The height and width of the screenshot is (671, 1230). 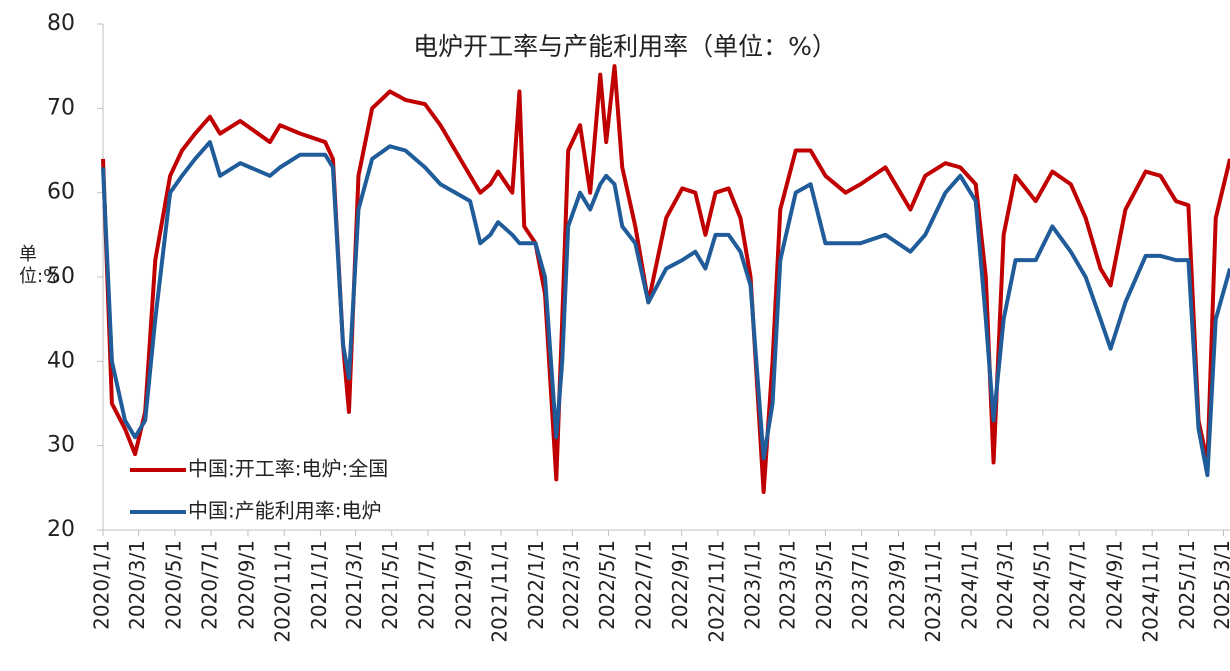 I want to click on x-tick-label: 2021/7/1, so click(x=426, y=585).